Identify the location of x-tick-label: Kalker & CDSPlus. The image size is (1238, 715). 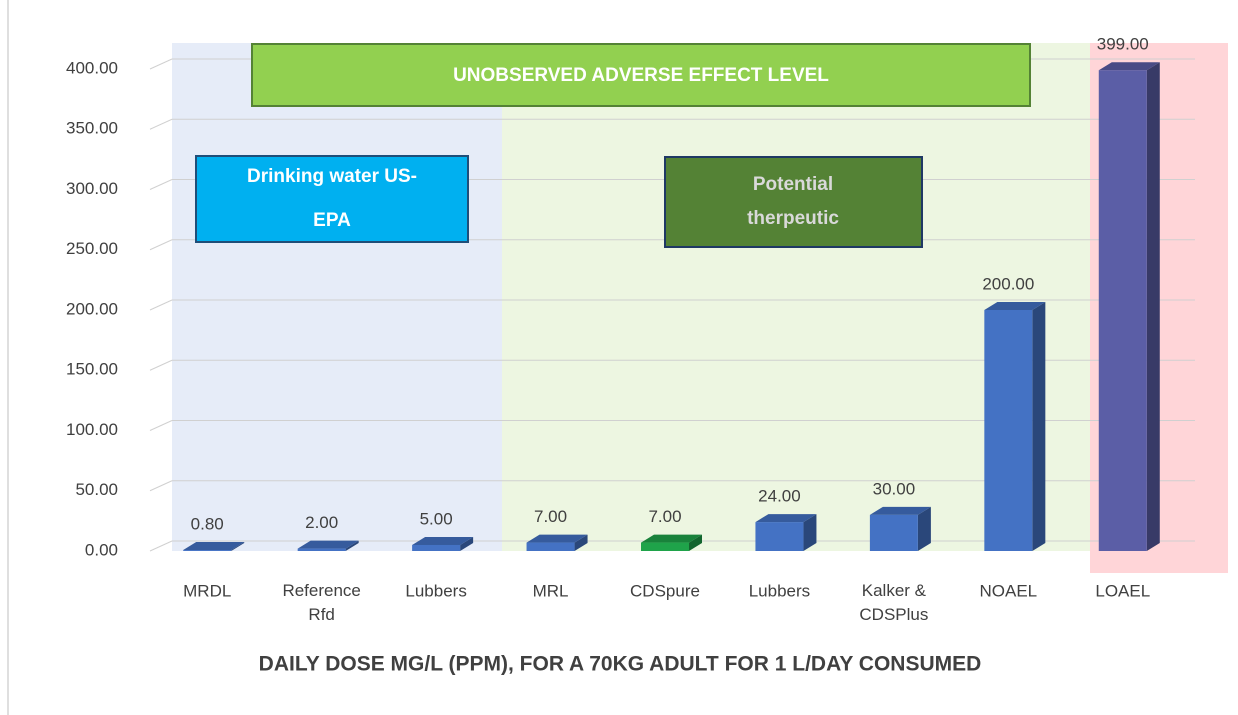
(893, 602).